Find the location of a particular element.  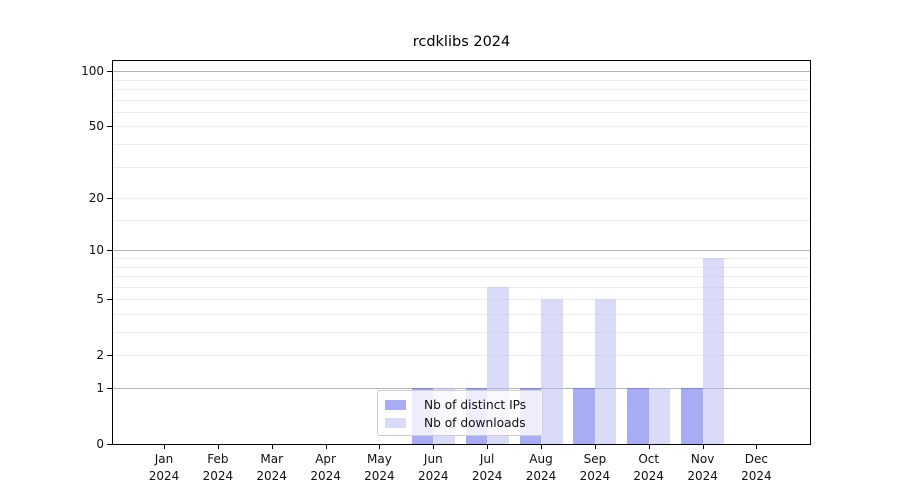

y-tick-label: 5 is located at coordinates (100, 299).